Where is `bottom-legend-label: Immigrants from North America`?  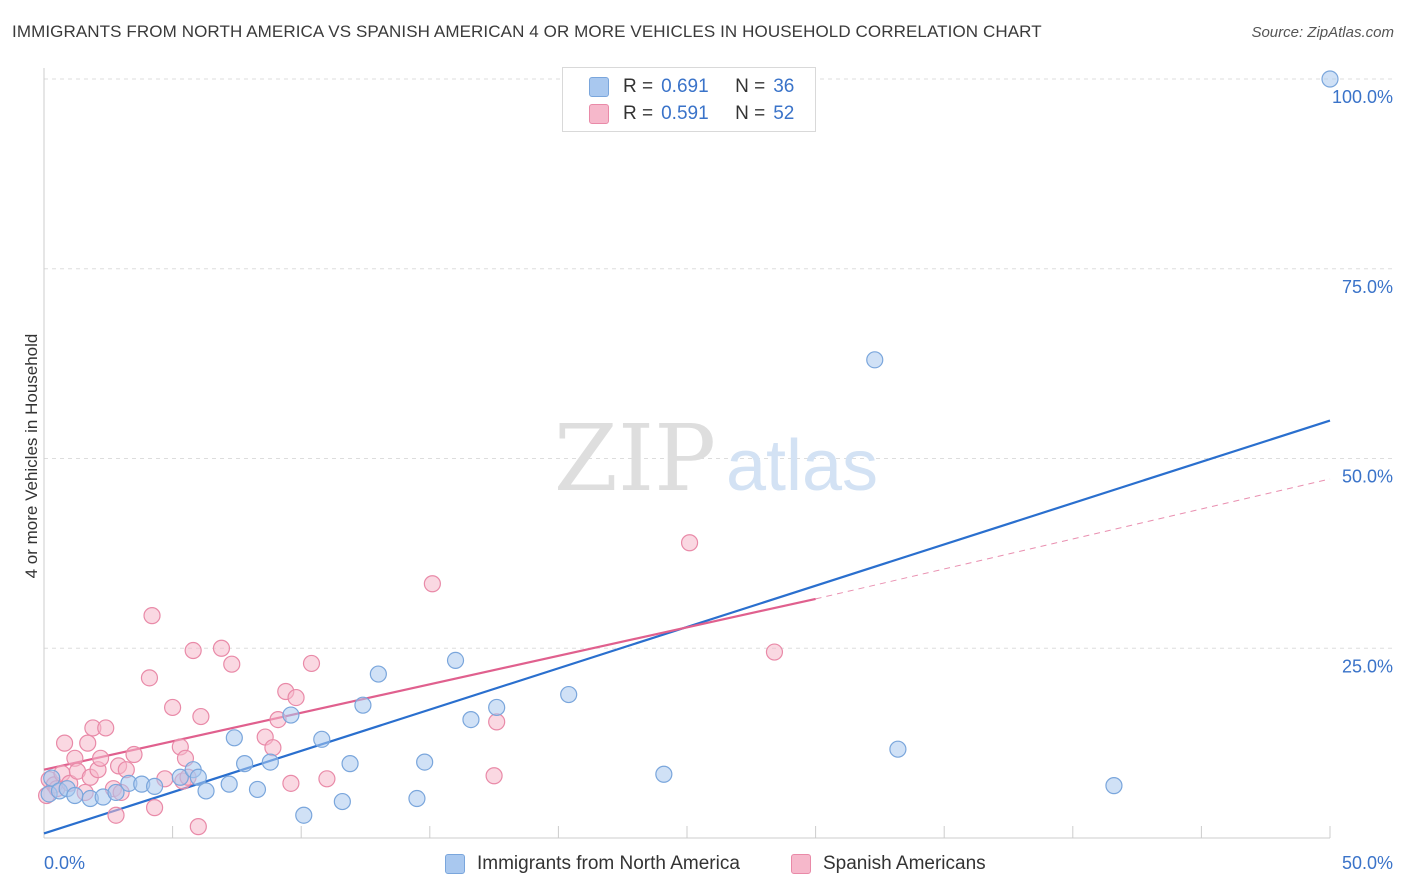
bottom-legend-label: Immigrants from North America is located at coordinates (608, 863).